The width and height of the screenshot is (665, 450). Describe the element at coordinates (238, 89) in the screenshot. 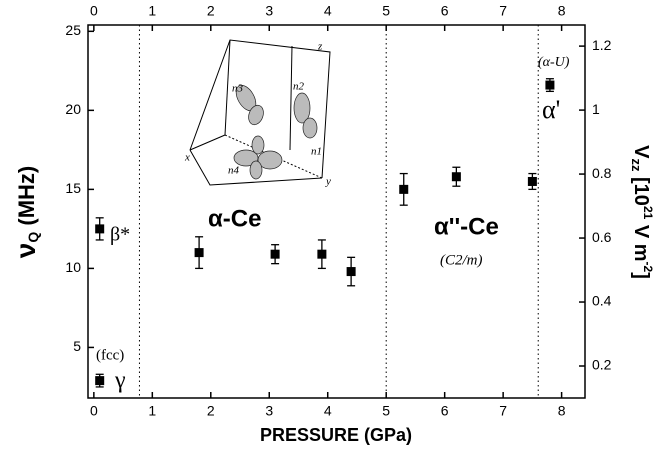

I see `inset-label: n3` at that location.